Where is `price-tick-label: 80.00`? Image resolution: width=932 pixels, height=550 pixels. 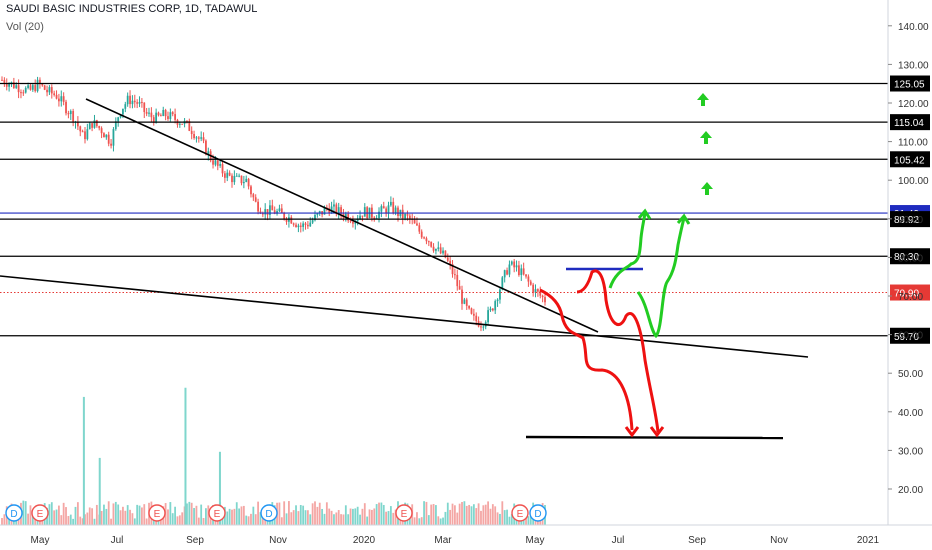
price-tick-label: 80.00 is located at coordinates (910, 258).